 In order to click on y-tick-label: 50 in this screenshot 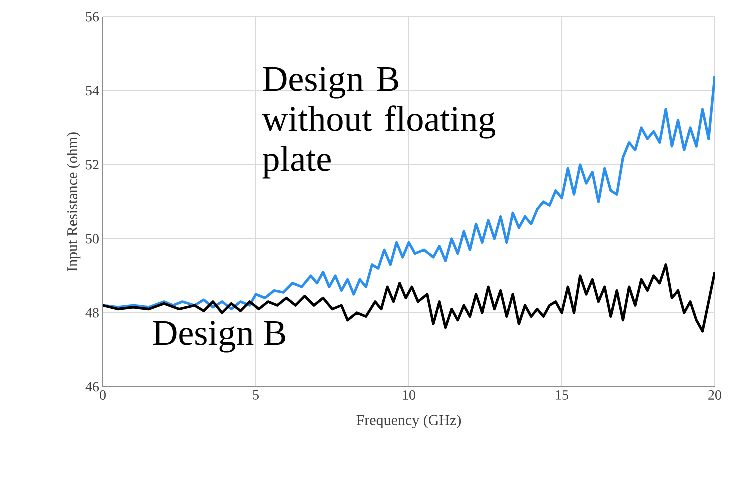, I will do `click(92, 239)`.